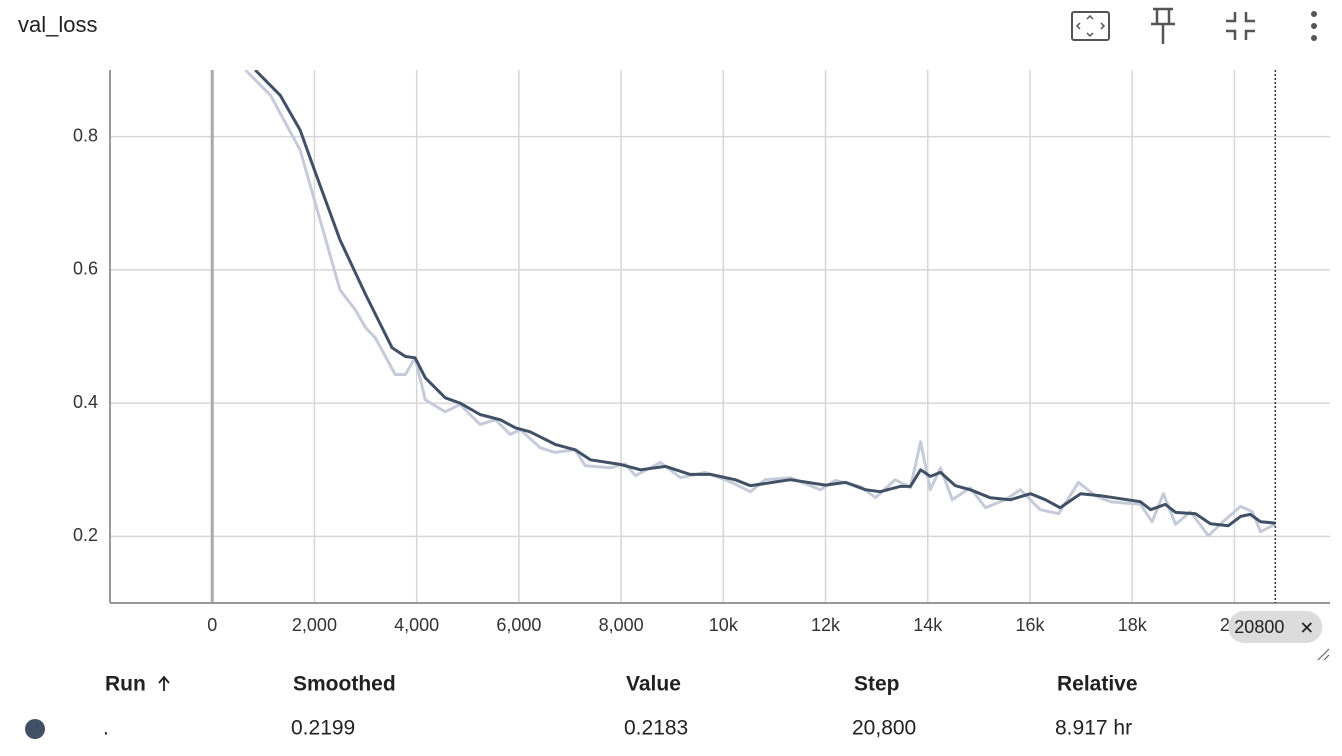 This screenshot has width=1342, height=756. What do you see at coordinates (1314, 26) in the screenshot?
I see `more-menu-button` at bounding box center [1314, 26].